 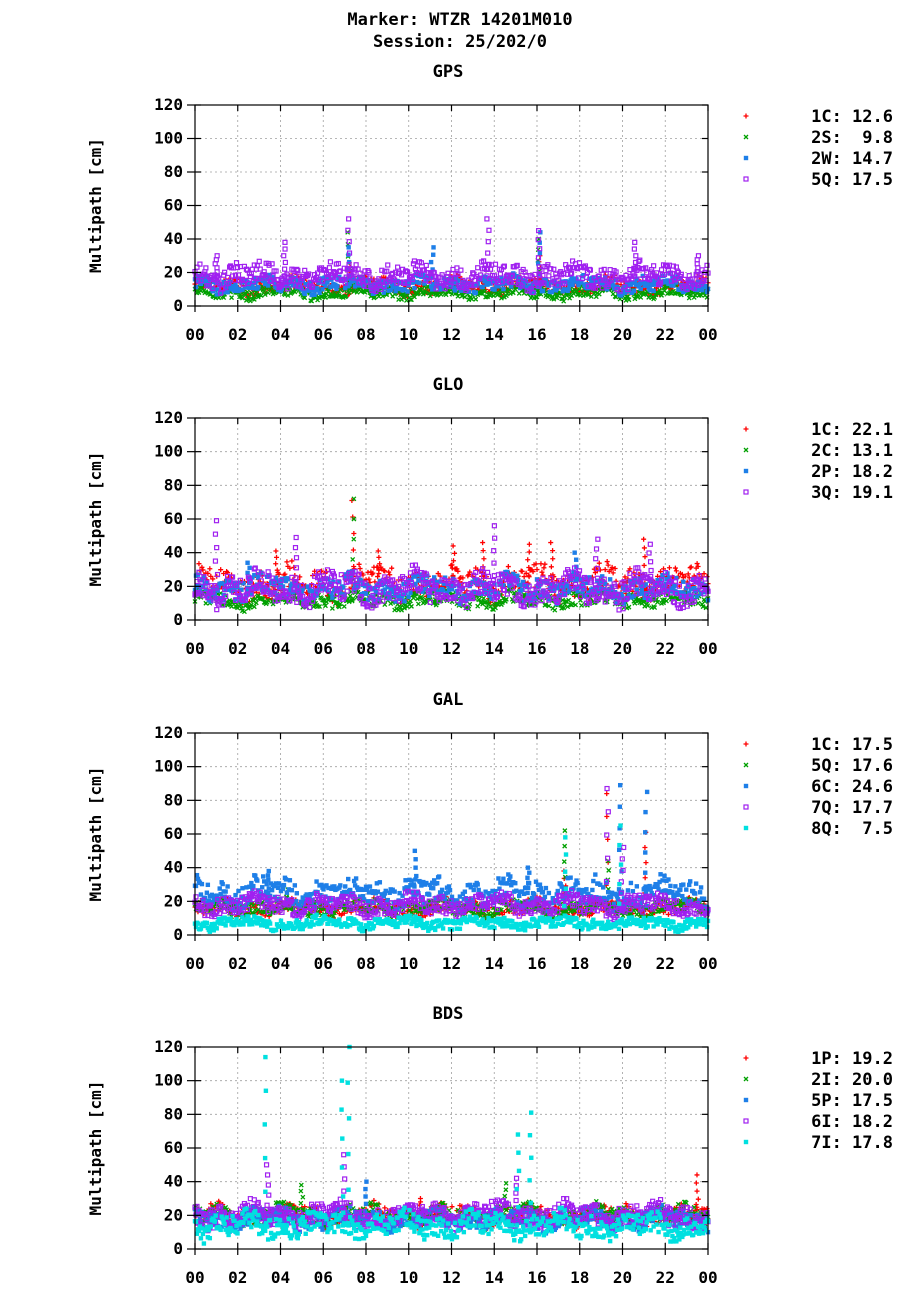 I want to click on x-tick-label: 02, so click(x=237, y=648).